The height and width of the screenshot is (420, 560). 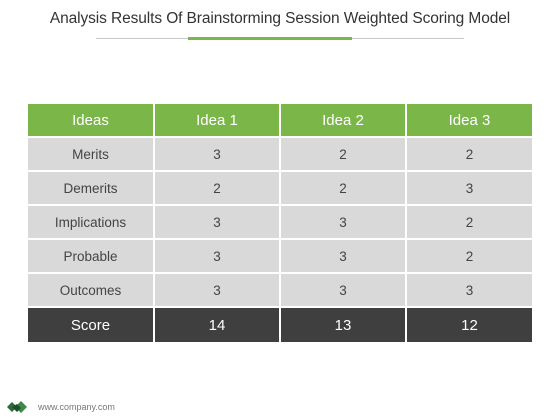 I want to click on title-accent-bar, so click(x=270, y=38).